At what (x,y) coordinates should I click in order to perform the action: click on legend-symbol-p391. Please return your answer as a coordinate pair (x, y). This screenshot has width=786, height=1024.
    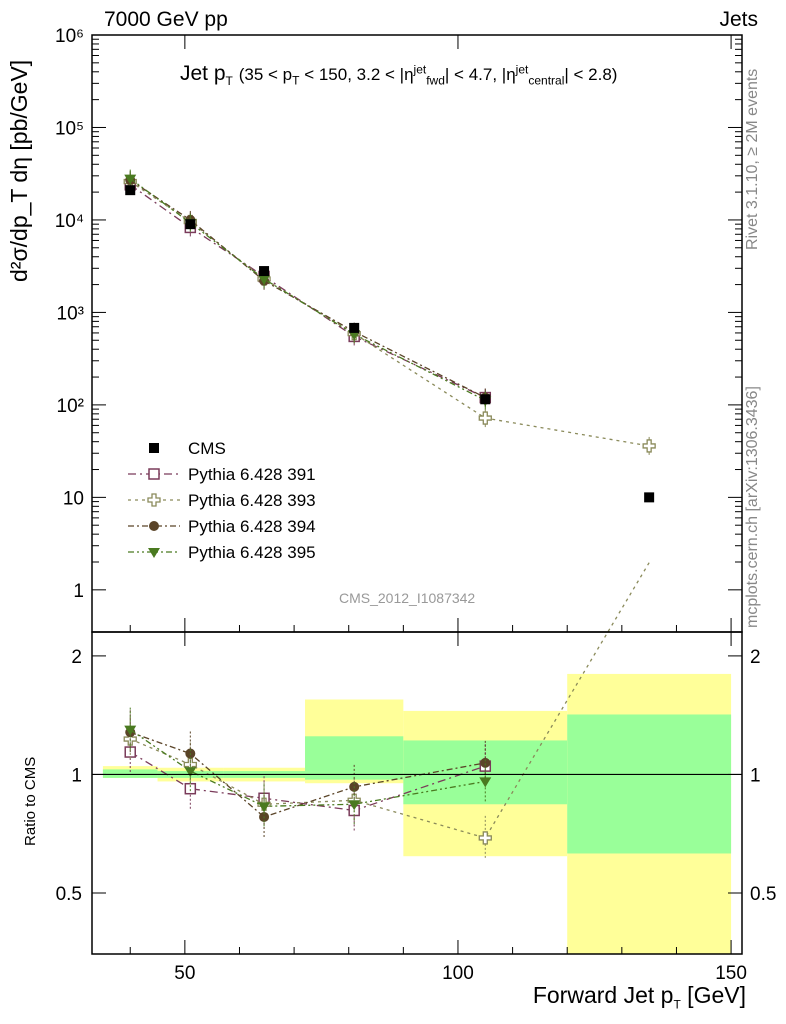
    Looking at the image, I should click on (154, 474).